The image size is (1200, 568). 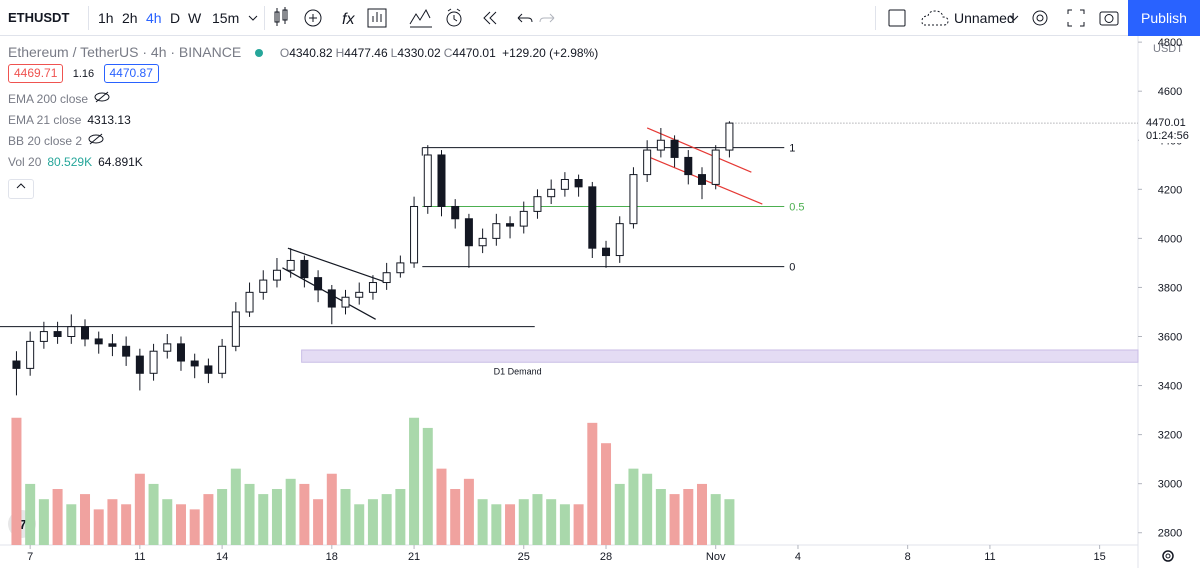 I want to click on undo-icon, so click(x=525, y=18).